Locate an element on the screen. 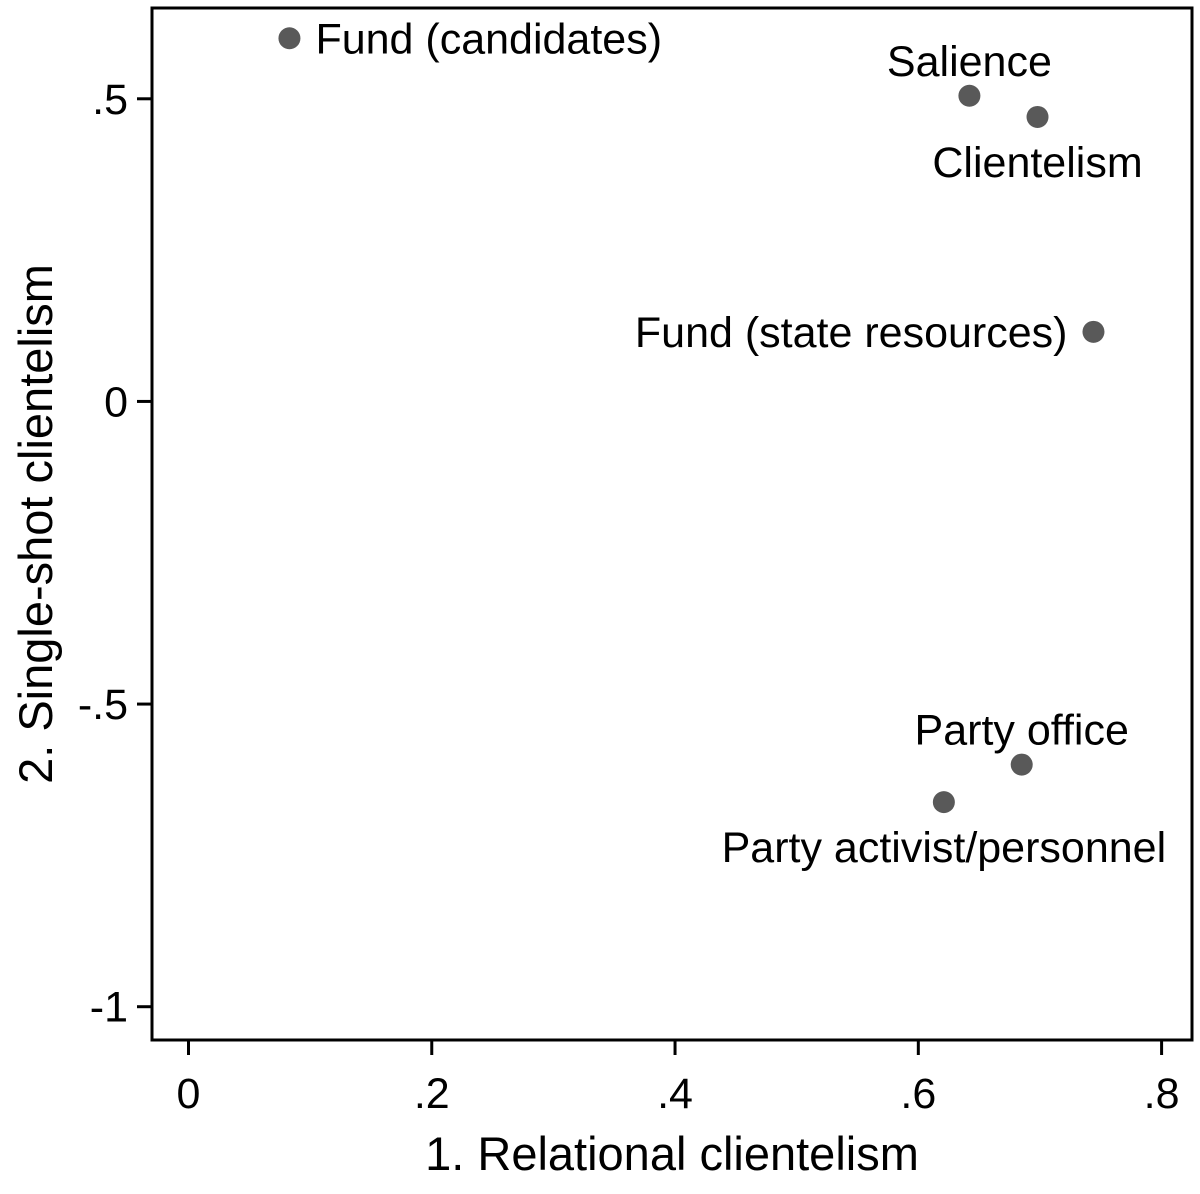 This screenshot has width=1200, height=1194. point-label: Salience is located at coordinates (969, 62).